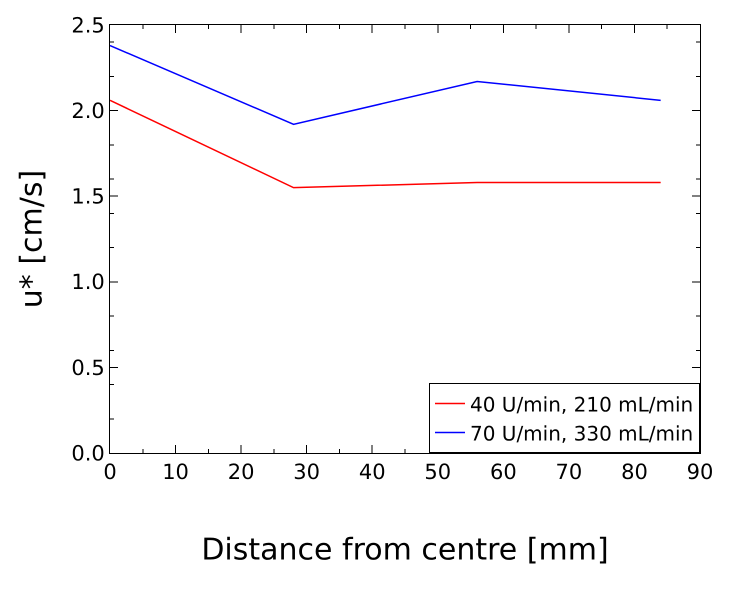  I want to click on x-tick-label: 0, so click(110, 472).